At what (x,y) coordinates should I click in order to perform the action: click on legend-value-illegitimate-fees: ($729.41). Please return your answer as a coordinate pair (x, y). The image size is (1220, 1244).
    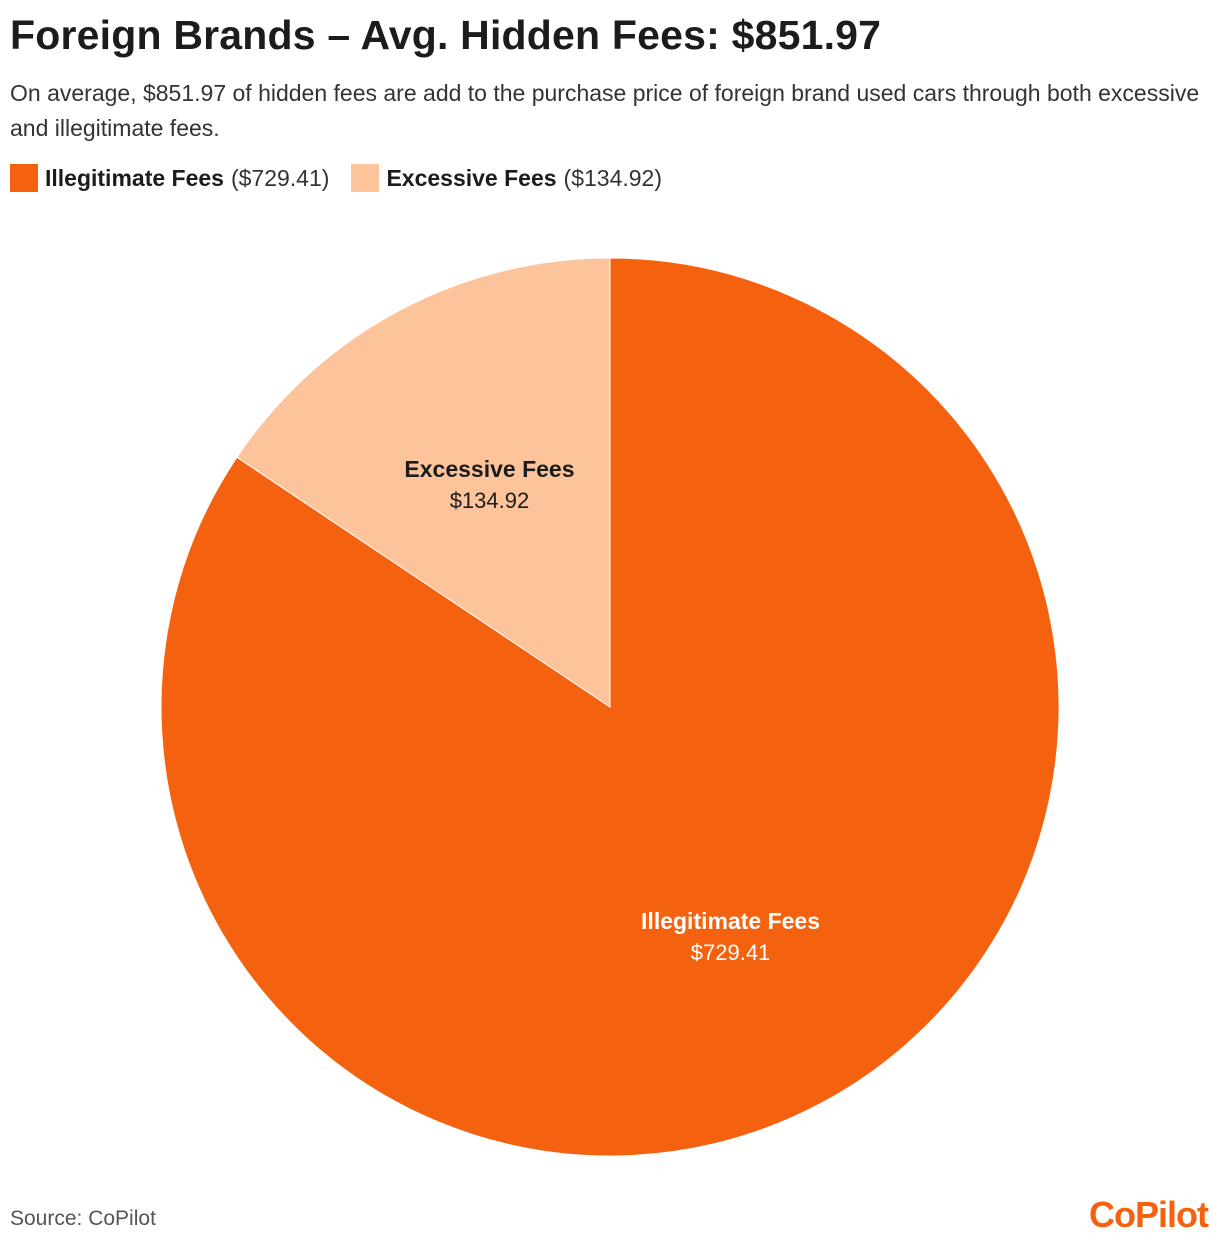
    Looking at the image, I should click on (280, 177).